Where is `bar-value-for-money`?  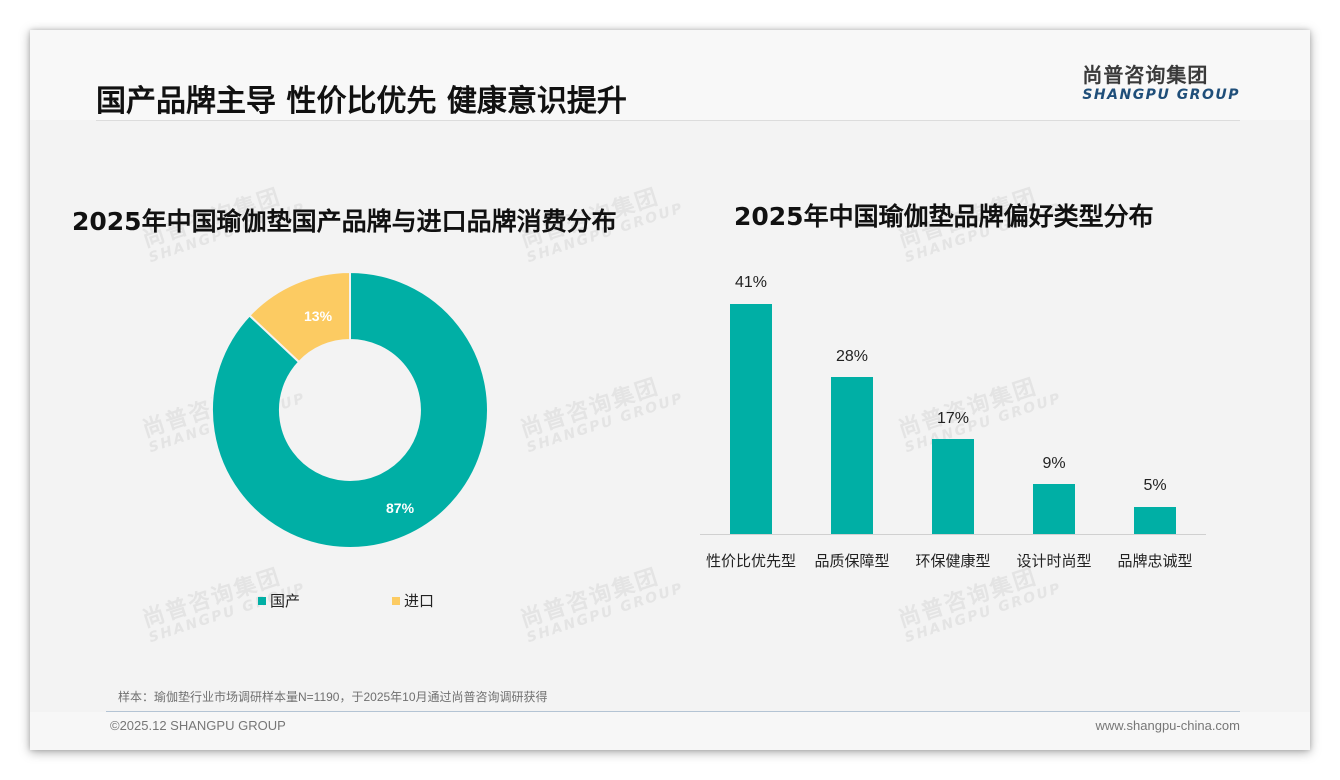
bar-value-for-money is located at coordinates (751, 419).